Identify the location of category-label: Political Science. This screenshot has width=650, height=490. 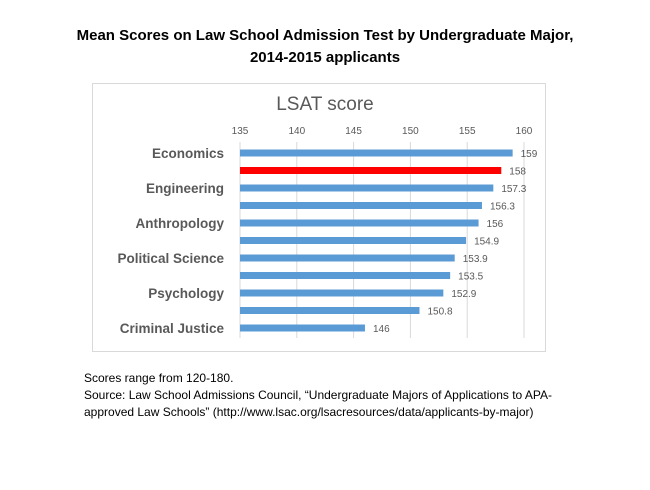
(170, 258).